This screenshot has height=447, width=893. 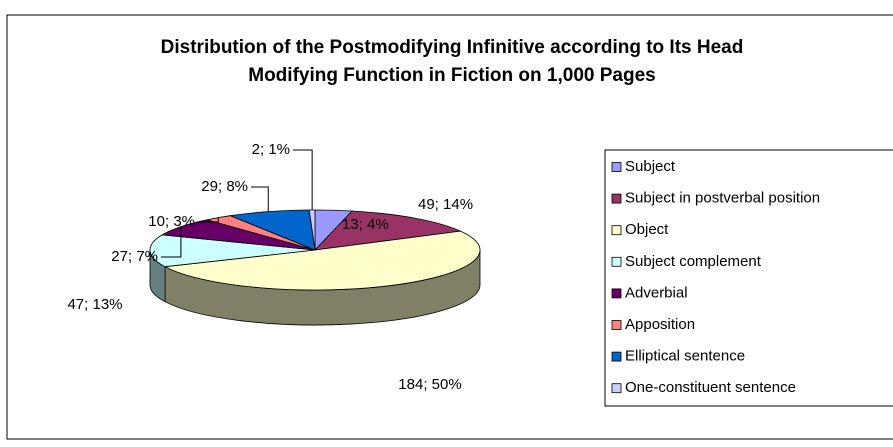 I want to click on data-label: 49; 14%, so click(x=445, y=204).